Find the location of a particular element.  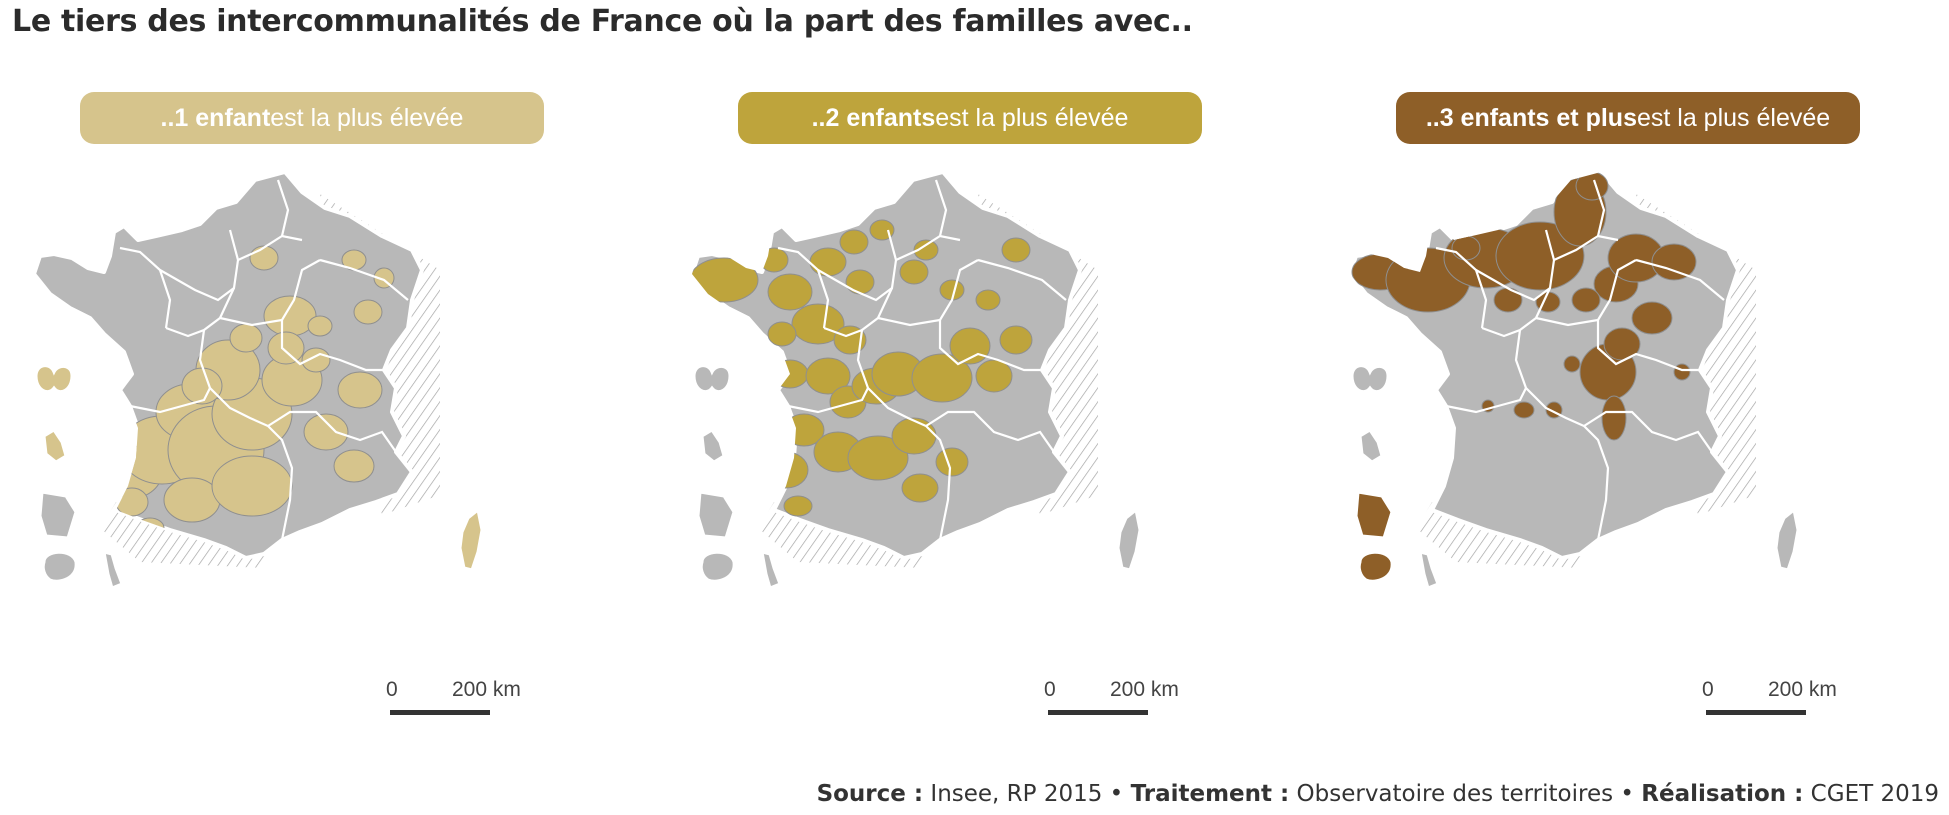

legend-pill-two-children: ..2 enfants est la plus élevée is located at coordinates (970, 118).